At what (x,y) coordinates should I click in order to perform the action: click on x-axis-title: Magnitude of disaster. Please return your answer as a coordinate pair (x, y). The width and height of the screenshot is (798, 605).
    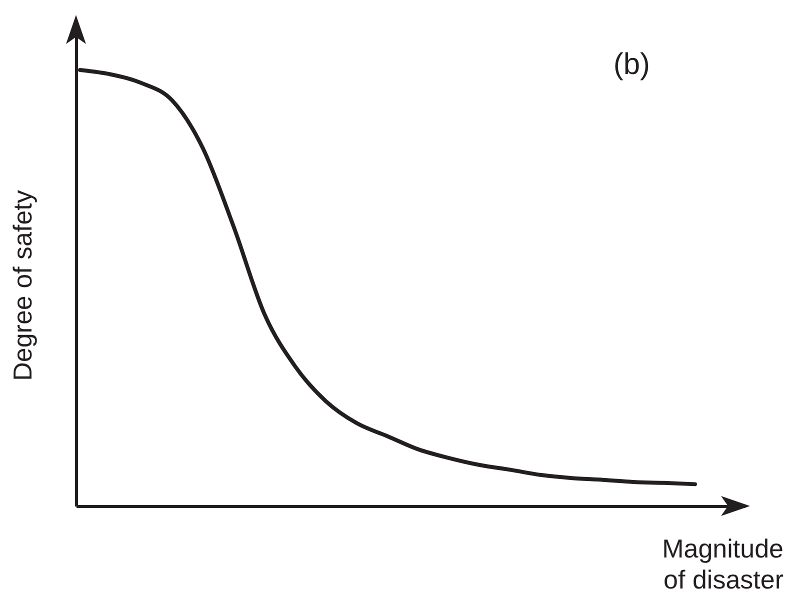
    Looking at the image, I should click on (723, 564).